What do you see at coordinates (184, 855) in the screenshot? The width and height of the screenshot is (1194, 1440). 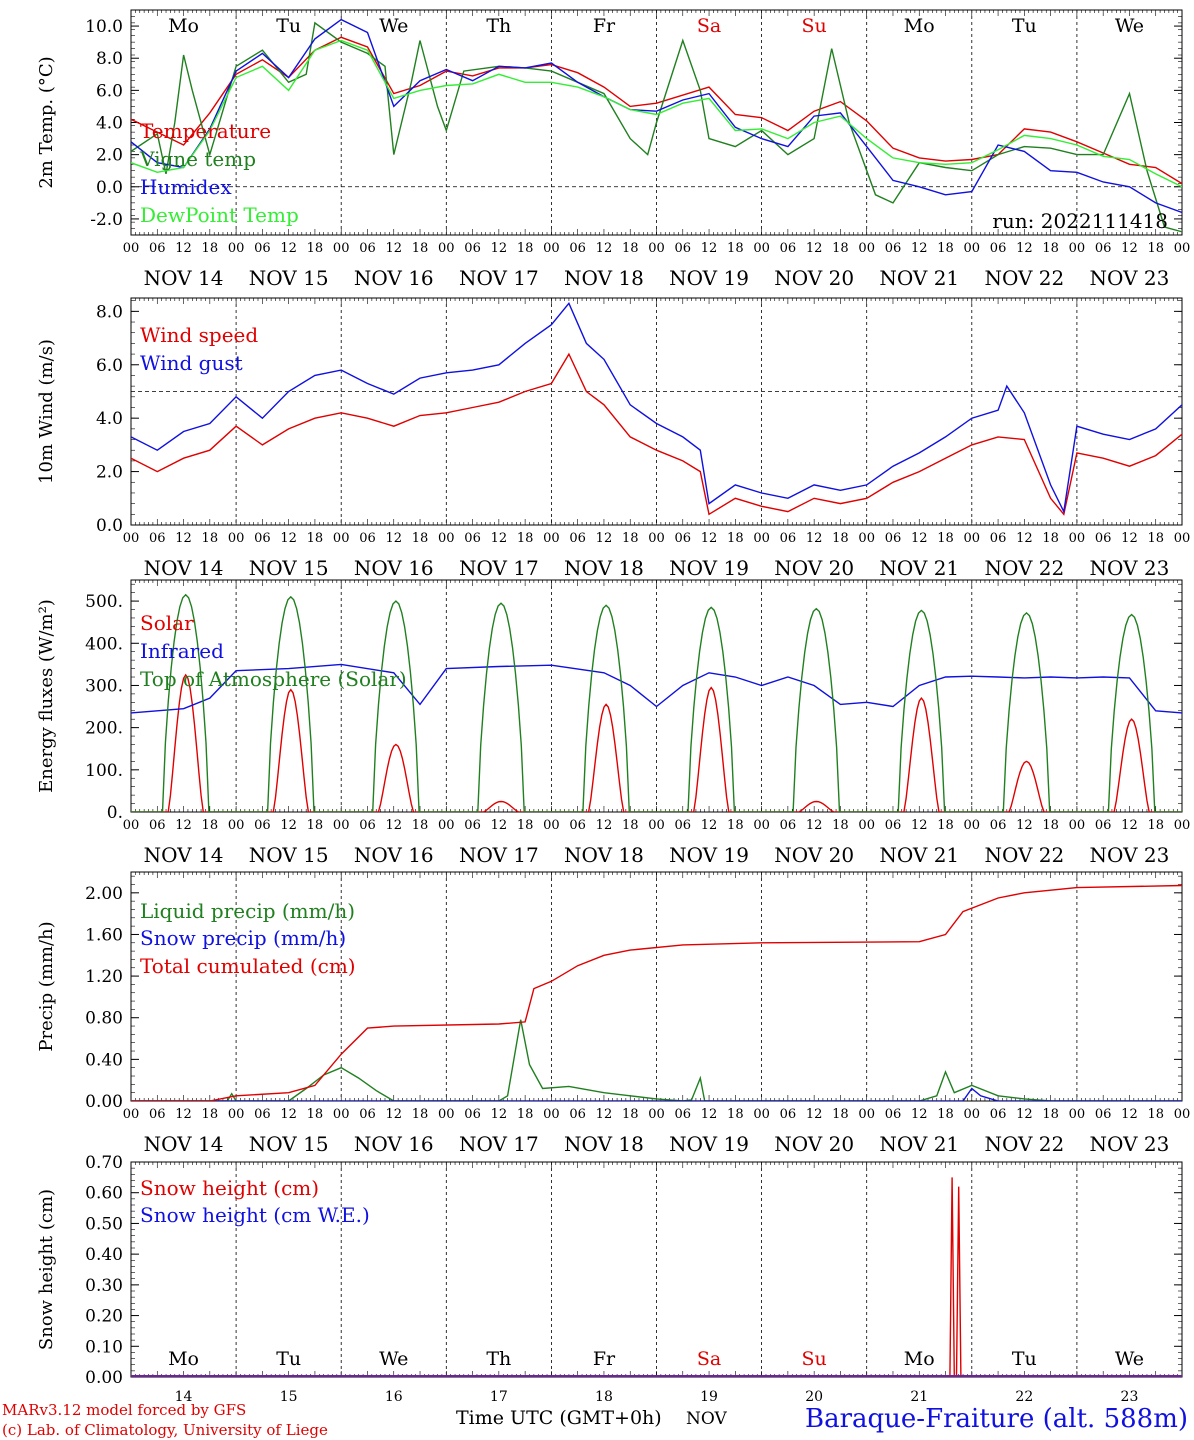 I see `date-label: NOV 14` at bounding box center [184, 855].